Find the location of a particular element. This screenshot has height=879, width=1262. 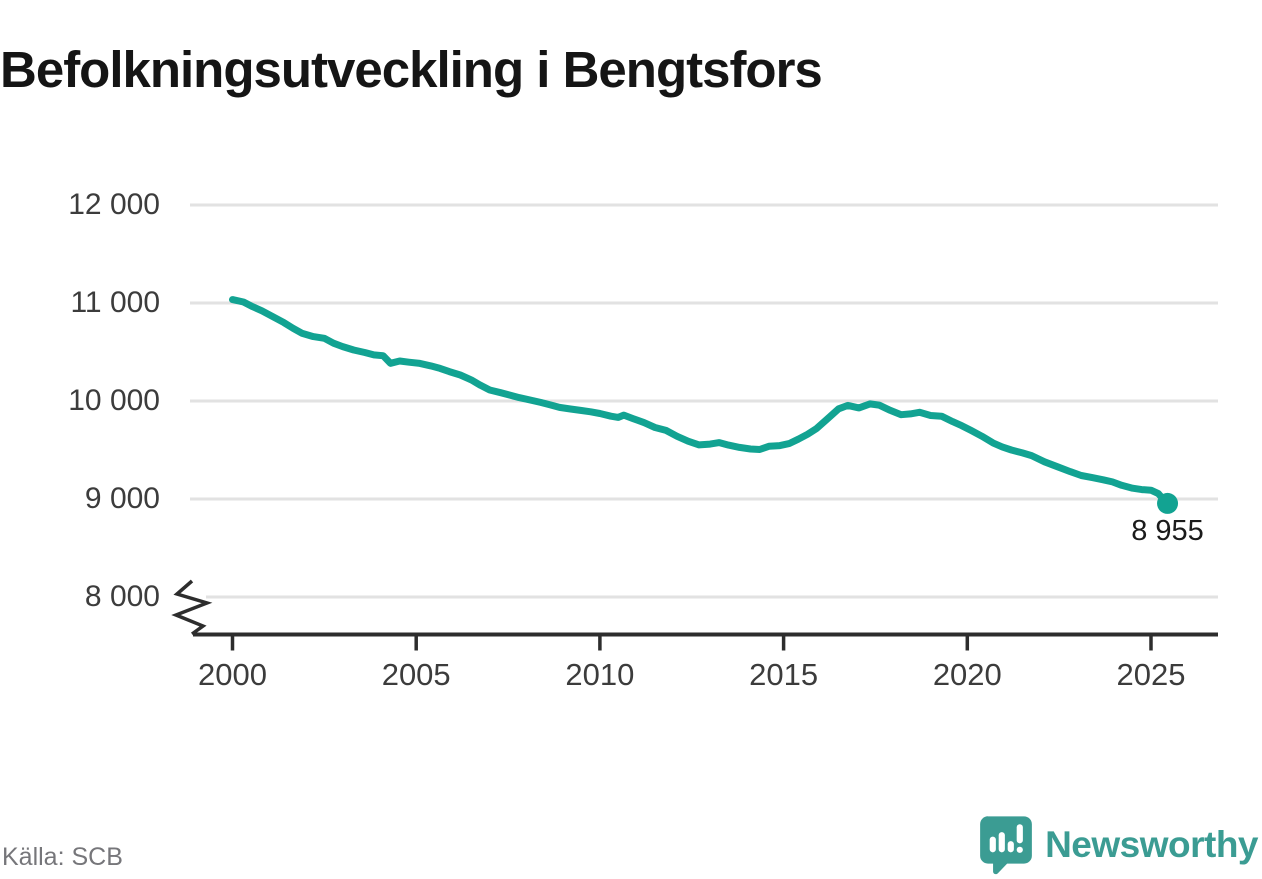

end-value-label: 8 955 is located at coordinates (1167, 531).